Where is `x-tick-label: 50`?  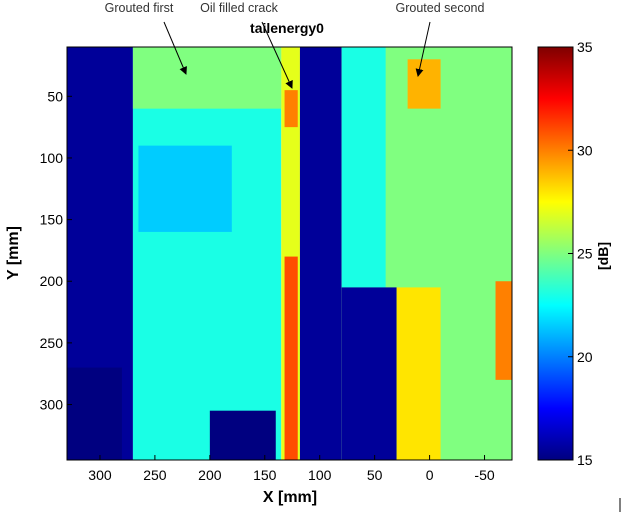
x-tick-label: 50 is located at coordinates (375, 475).